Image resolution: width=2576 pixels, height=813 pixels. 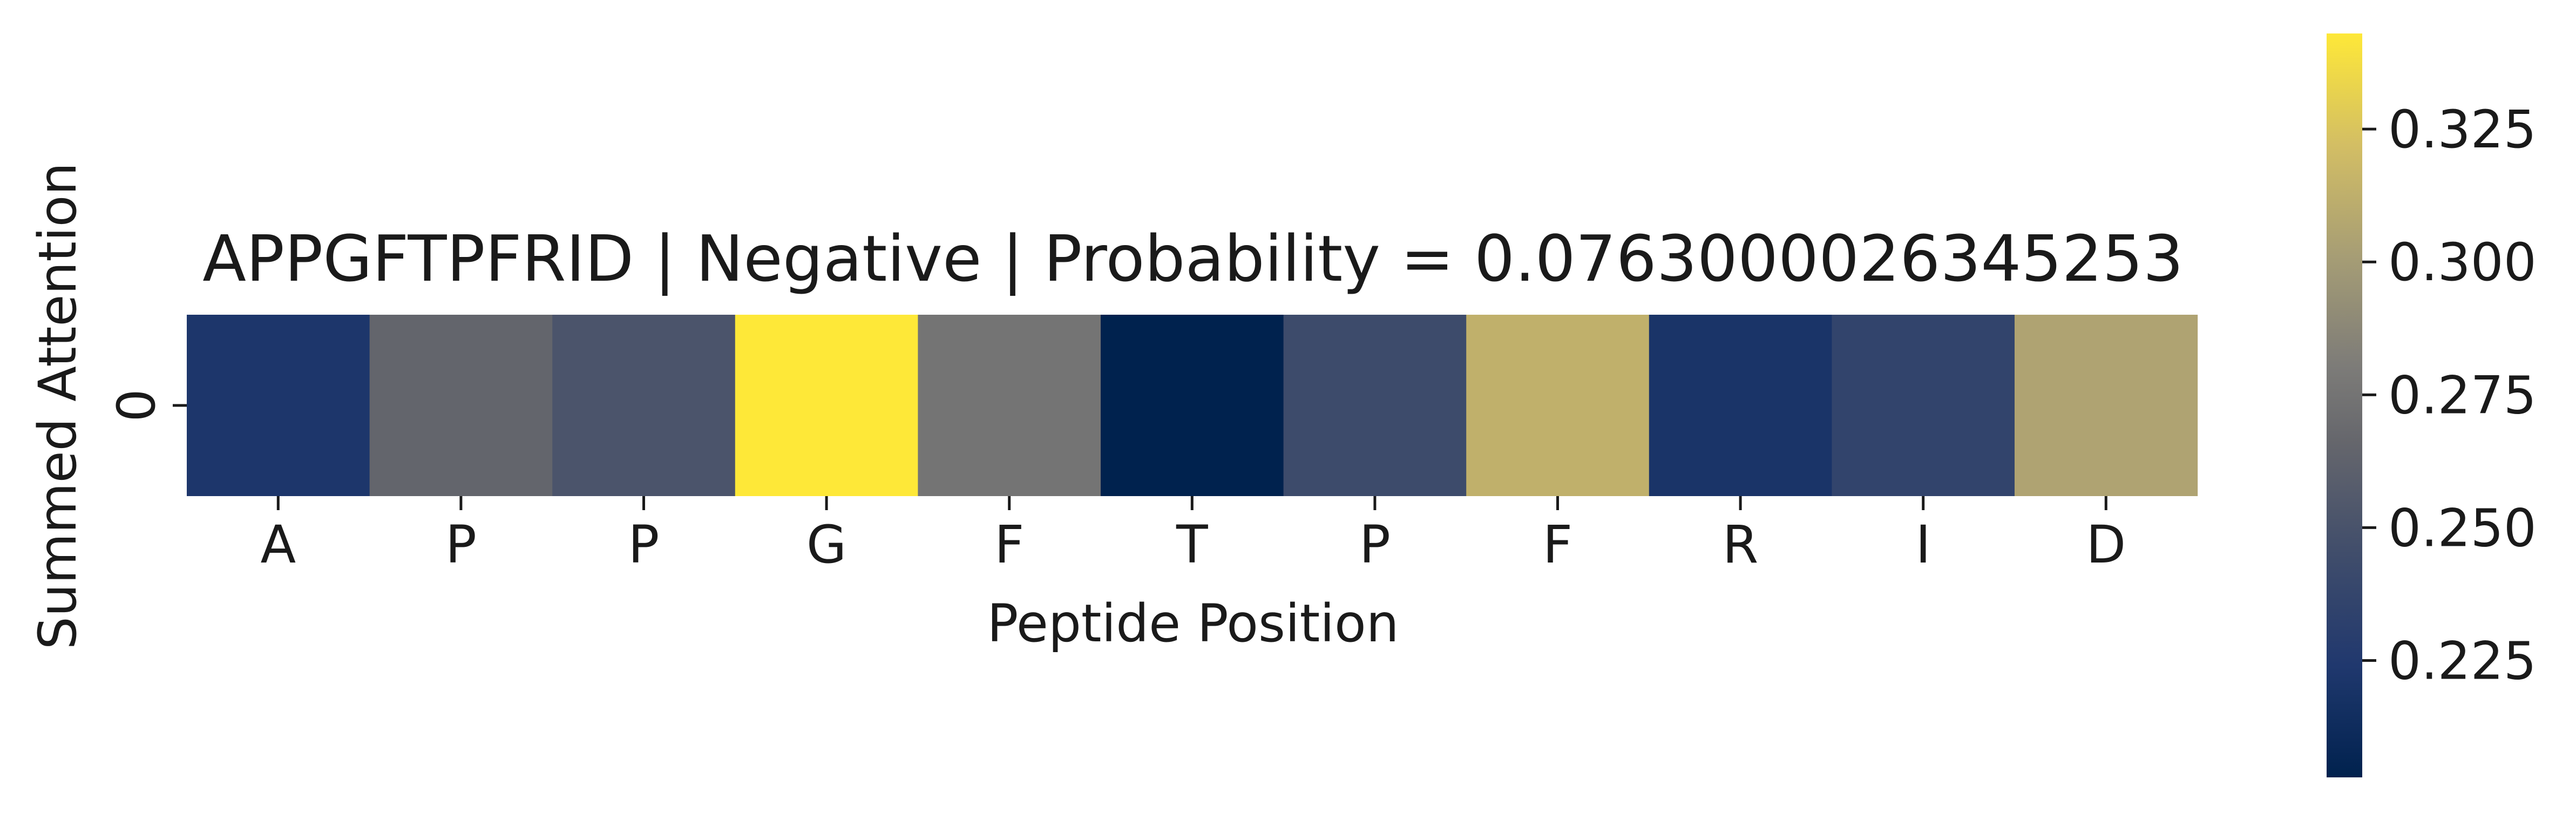 I want to click on x-axis-label: Peptide Position, so click(x=1193, y=623).